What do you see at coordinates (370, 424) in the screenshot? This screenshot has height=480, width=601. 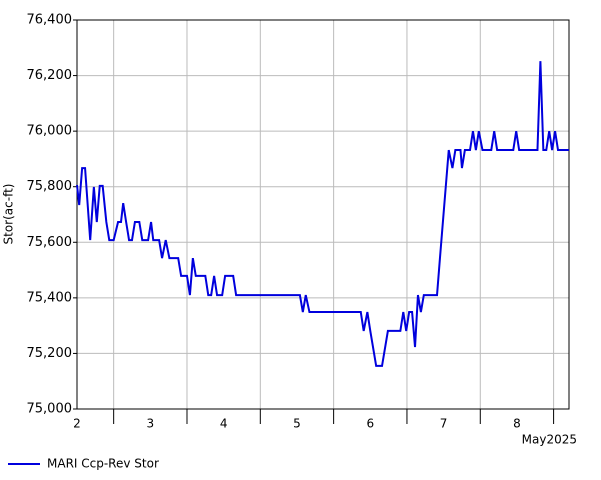 I see `x-tick-label: 6` at bounding box center [370, 424].